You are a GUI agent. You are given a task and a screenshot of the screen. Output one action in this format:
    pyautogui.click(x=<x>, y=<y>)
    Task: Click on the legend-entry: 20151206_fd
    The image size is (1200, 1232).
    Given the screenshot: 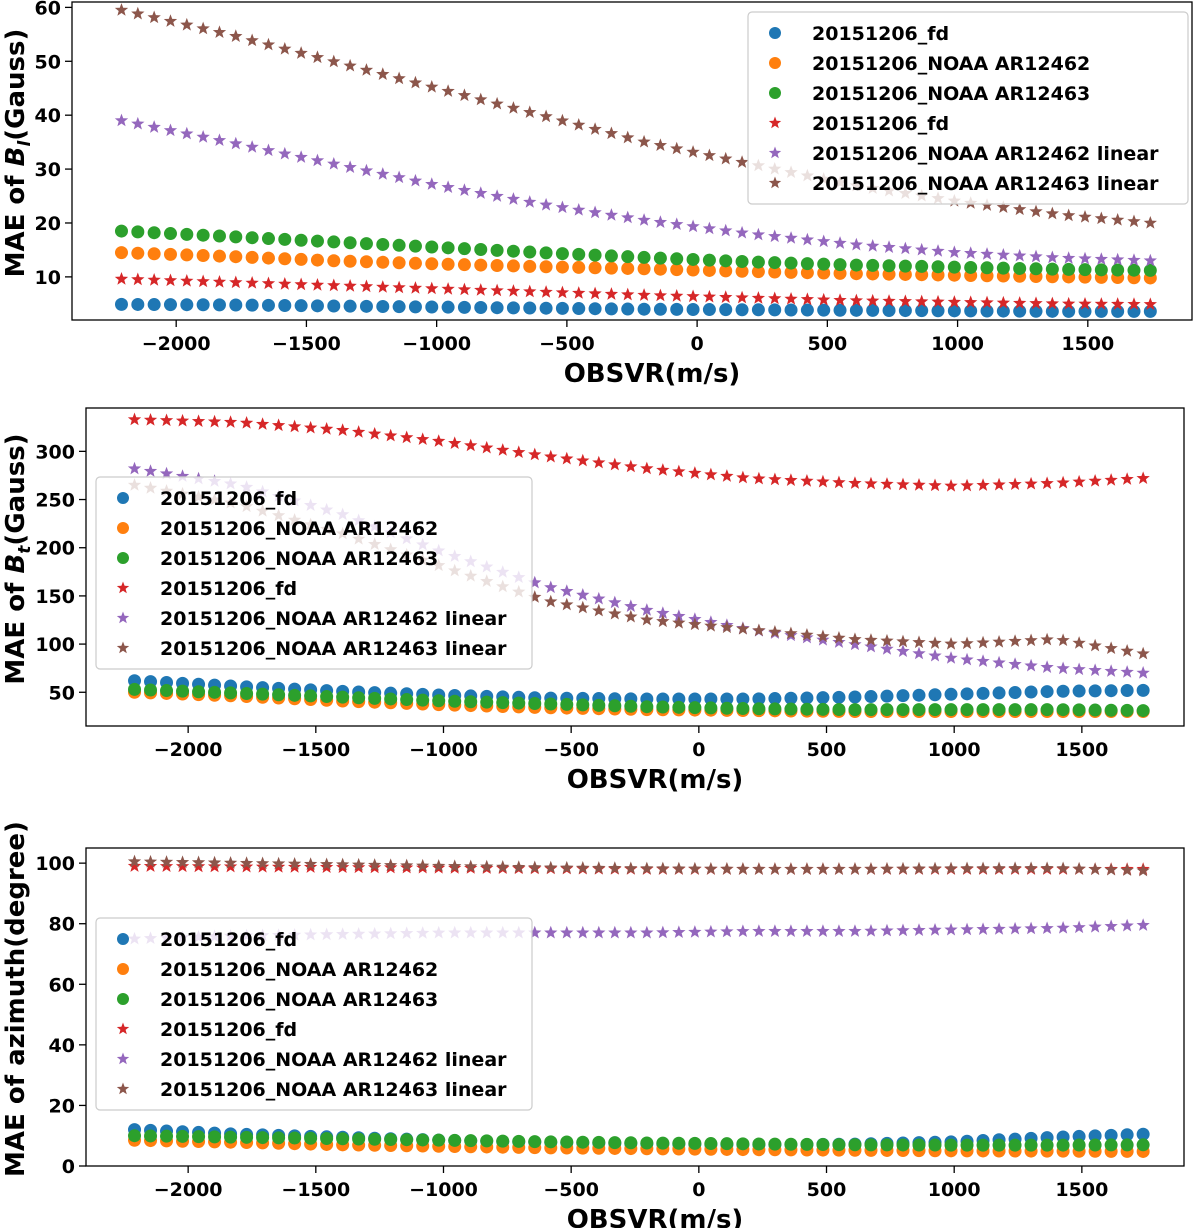 What is the action you would take?
    pyautogui.click(x=228, y=940)
    